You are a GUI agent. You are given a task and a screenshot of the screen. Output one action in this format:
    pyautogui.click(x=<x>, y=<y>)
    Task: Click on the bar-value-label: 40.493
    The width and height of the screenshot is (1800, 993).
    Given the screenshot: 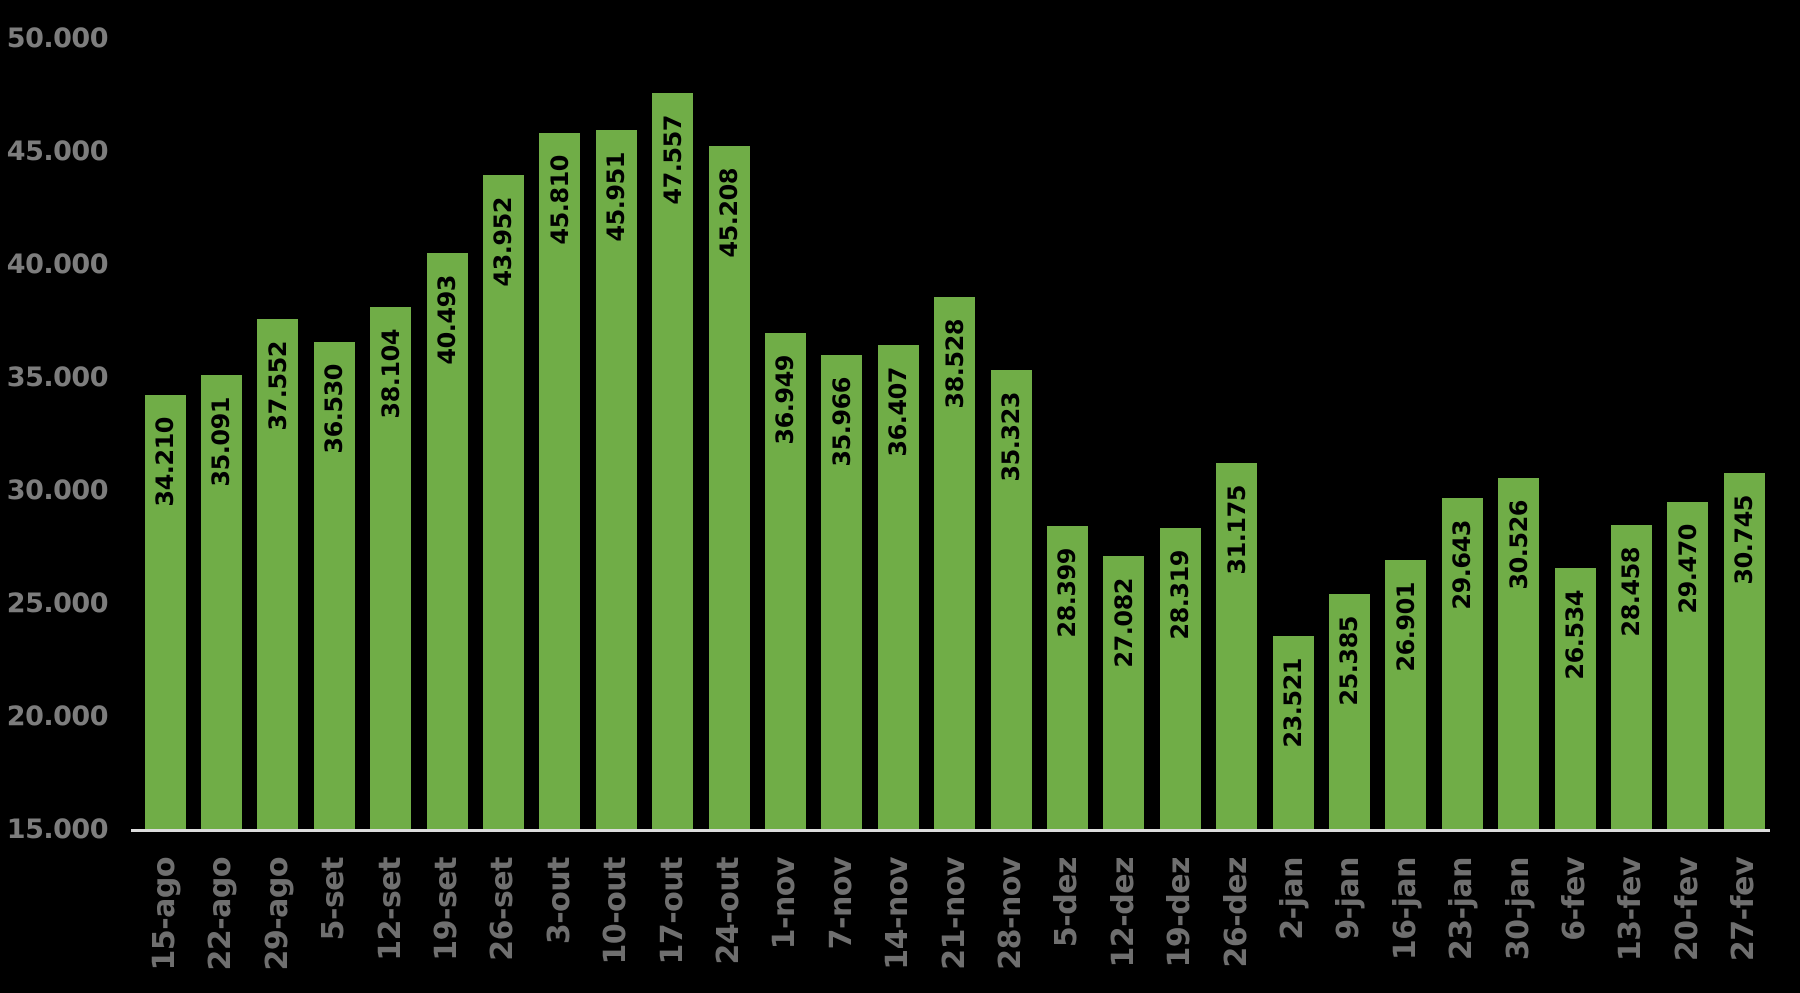 What is the action you would take?
    pyautogui.click(x=447, y=319)
    